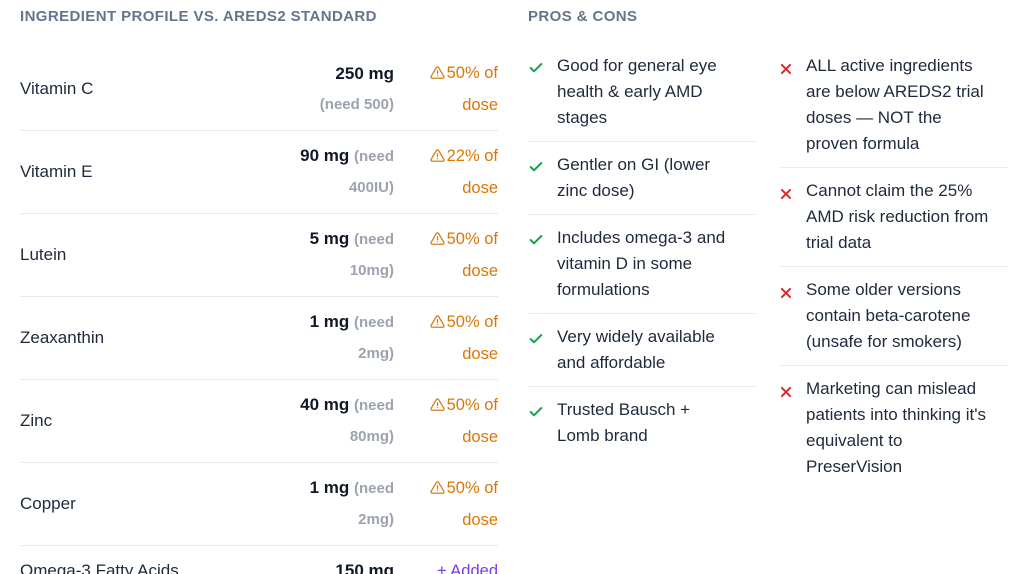  I want to click on table-row: Vitamin E 90 mg (need 400IU) 22% of dose, so click(259, 172).